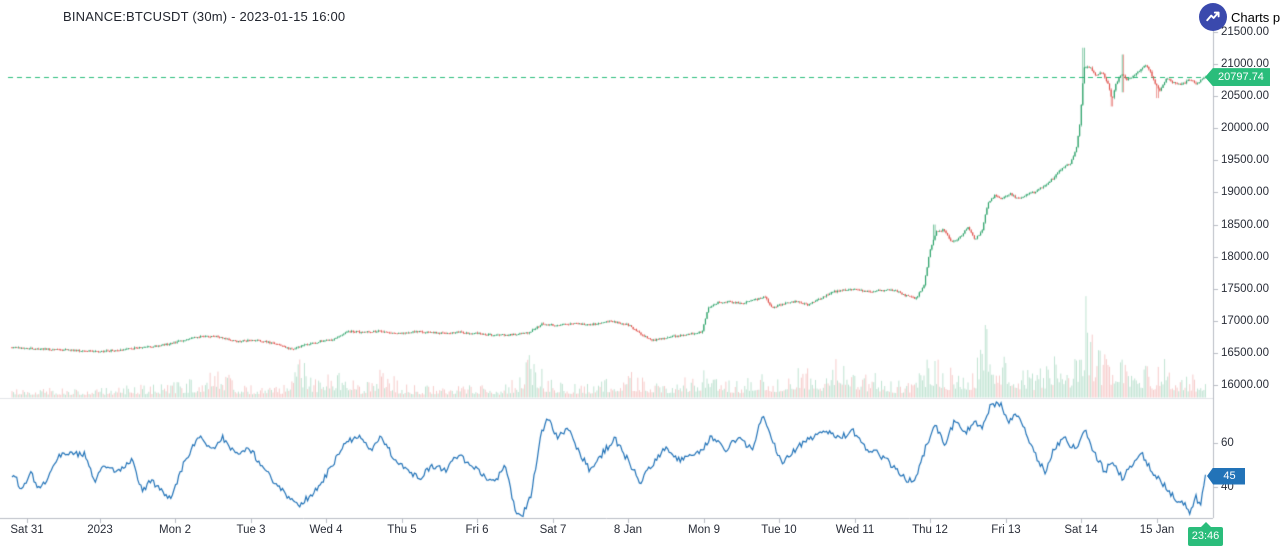  What do you see at coordinates (1006, 530) in the screenshot?
I see `time-axis-tick-label: Fri 13` at bounding box center [1006, 530].